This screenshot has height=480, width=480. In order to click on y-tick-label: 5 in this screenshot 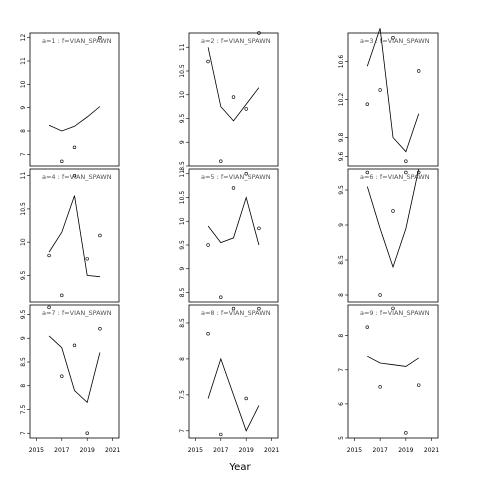, I will do `click(341, 438)`.